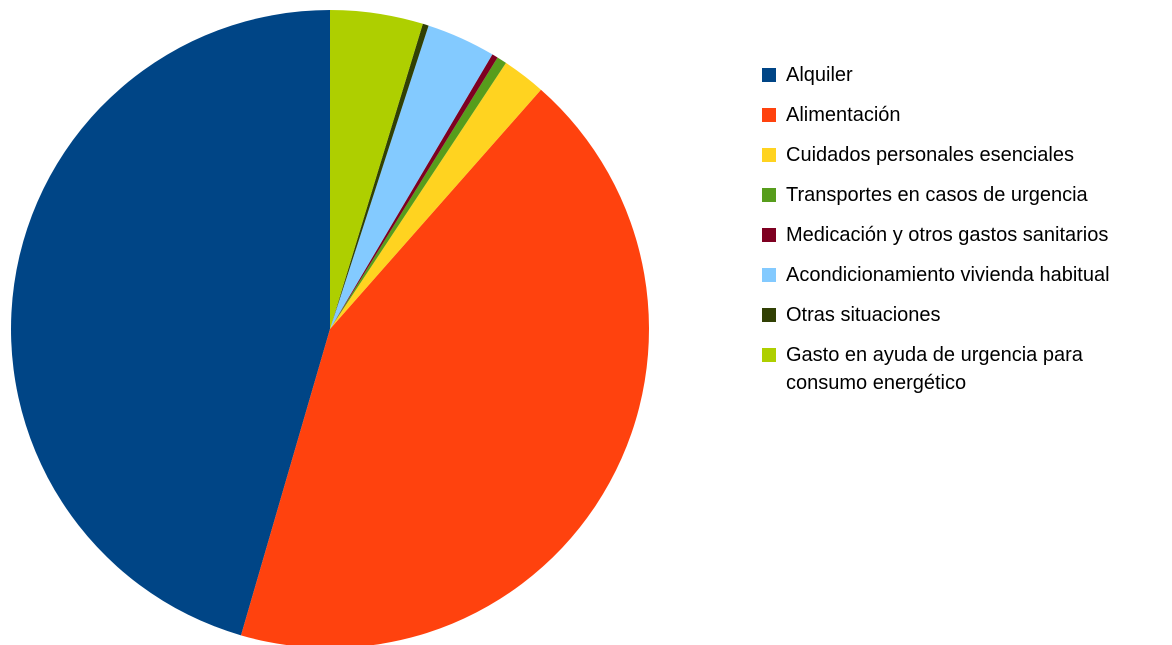 The width and height of the screenshot is (1172, 645). What do you see at coordinates (947, 235) in the screenshot?
I see `legend-label: Medicación y otros gastos sanitarios` at bounding box center [947, 235].